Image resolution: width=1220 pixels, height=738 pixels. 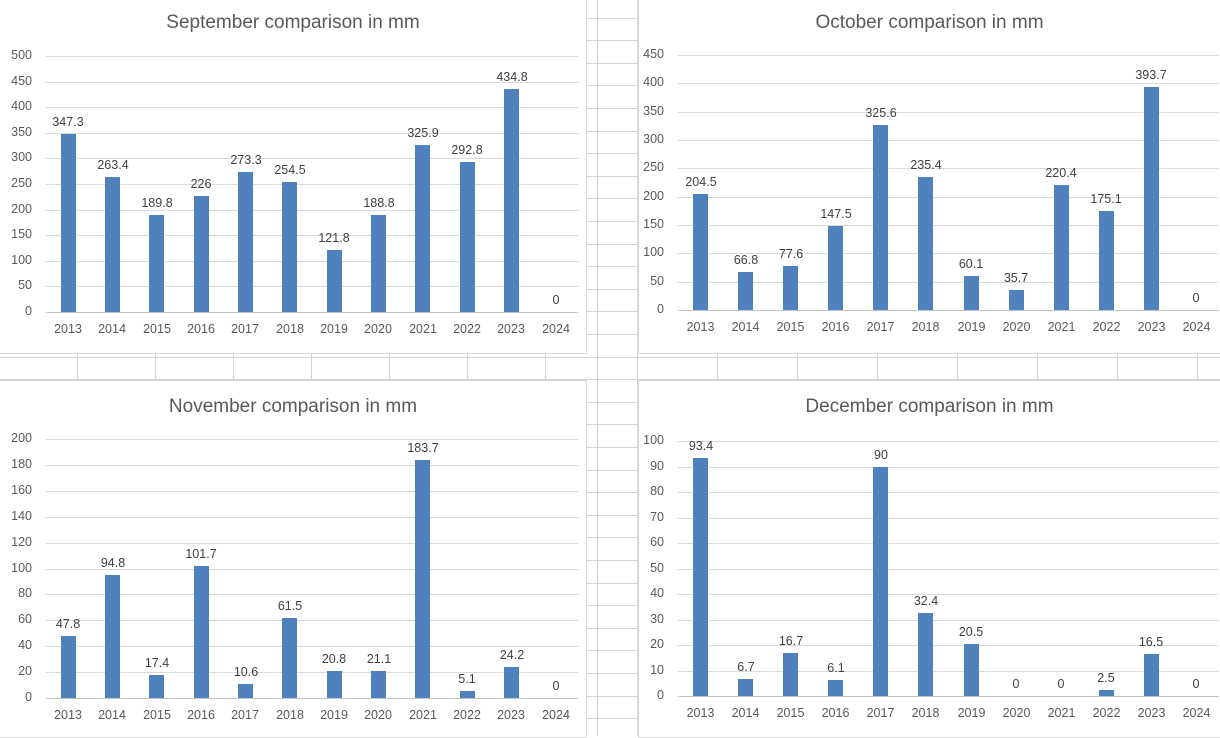 What do you see at coordinates (467, 150) in the screenshot?
I see `data-label-2022: 292.8` at bounding box center [467, 150].